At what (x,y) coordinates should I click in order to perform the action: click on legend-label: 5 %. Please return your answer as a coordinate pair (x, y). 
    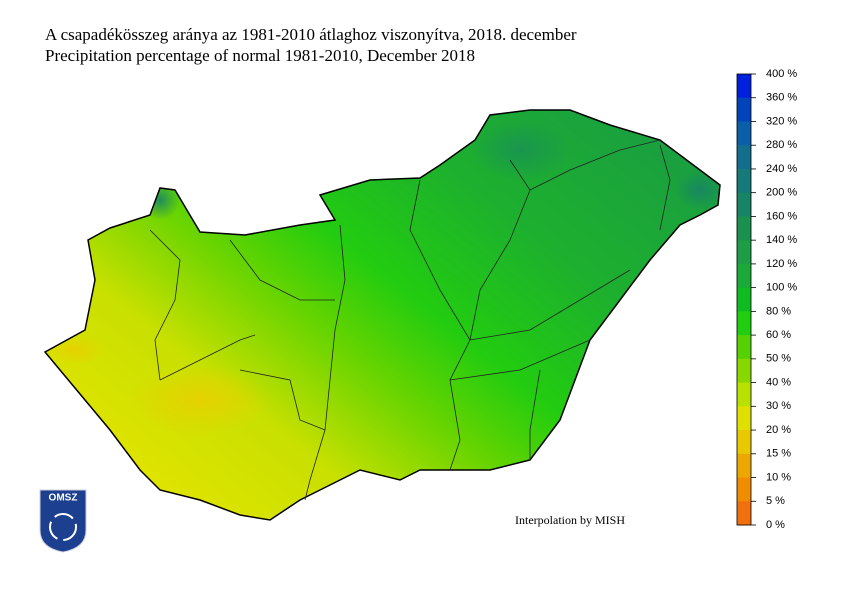
    Looking at the image, I should click on (775, 501).